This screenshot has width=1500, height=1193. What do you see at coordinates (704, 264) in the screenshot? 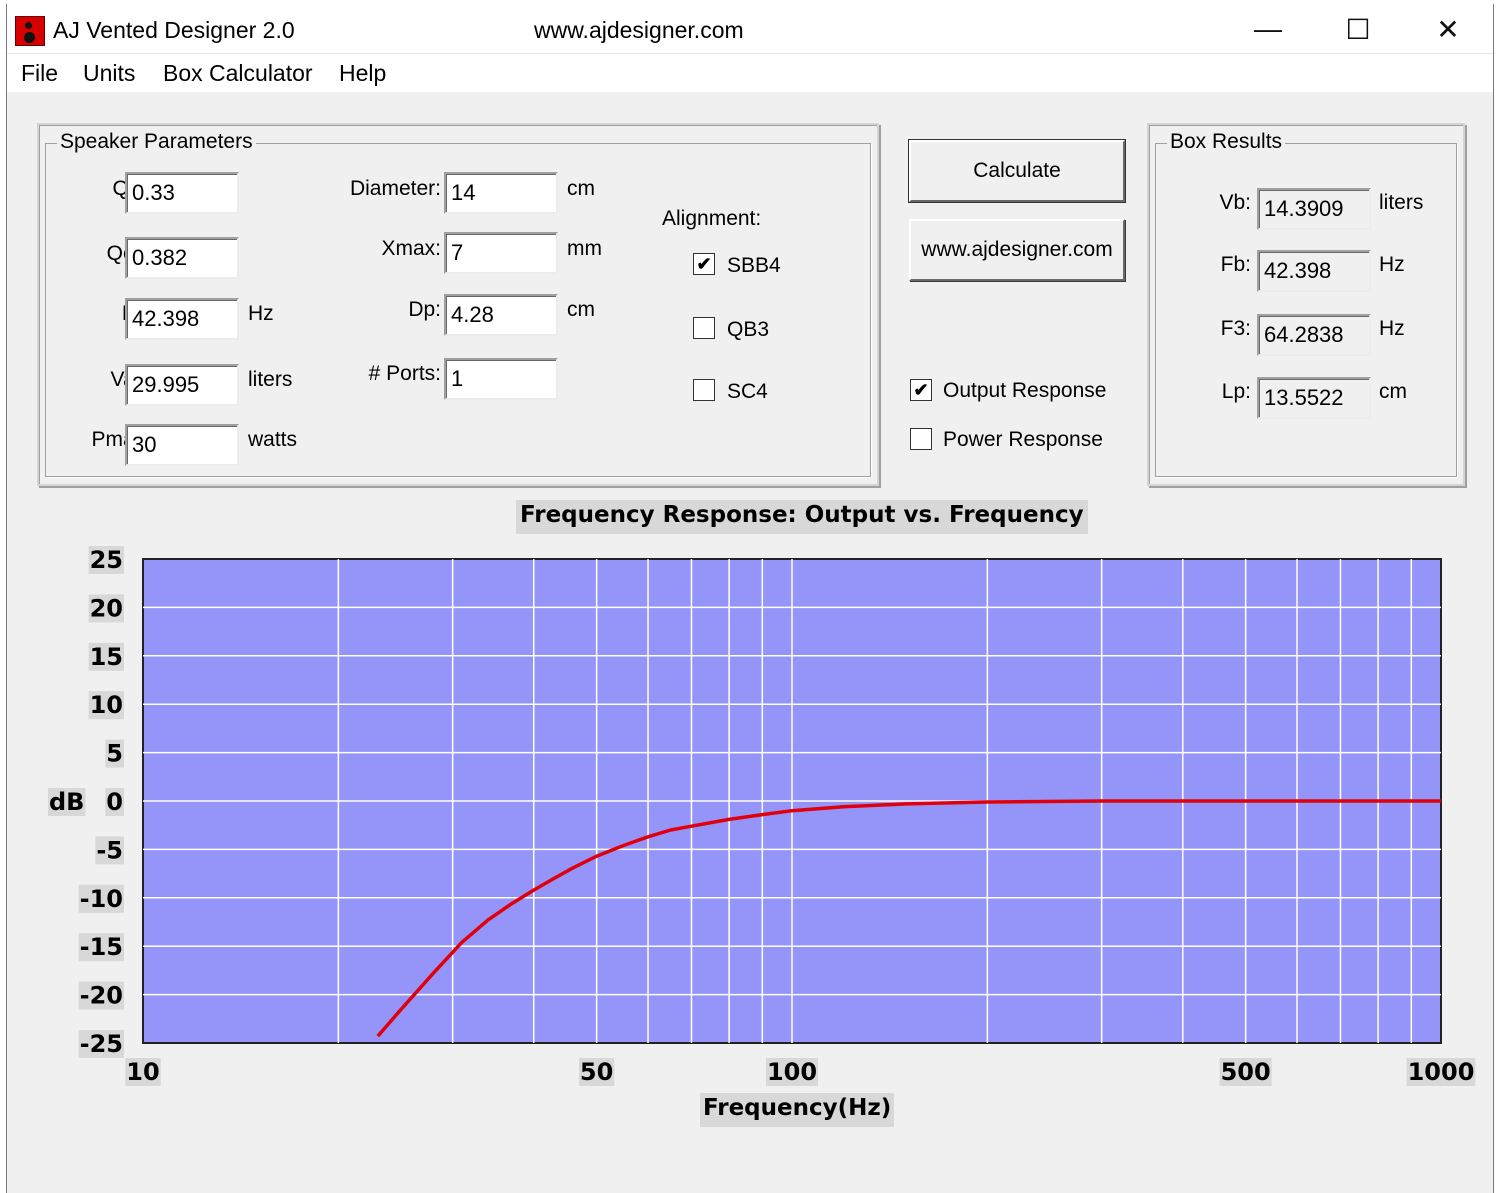
I see `sbb4-checkbox: ✔` at bounding box center [704, 264].